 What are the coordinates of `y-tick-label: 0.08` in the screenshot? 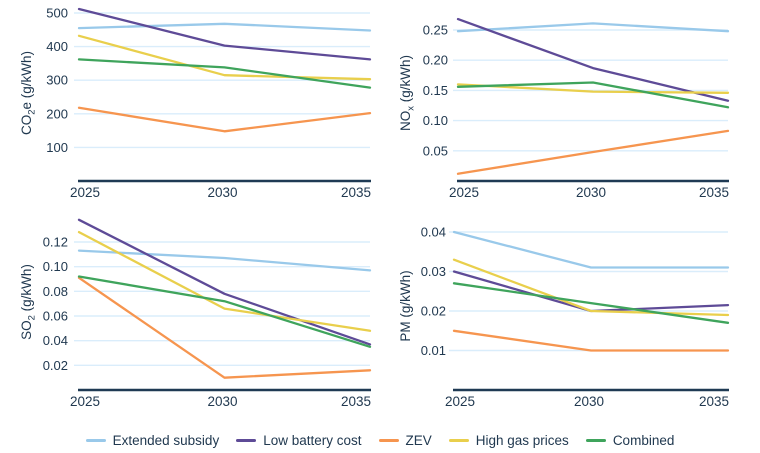 It's located at (55, 291).